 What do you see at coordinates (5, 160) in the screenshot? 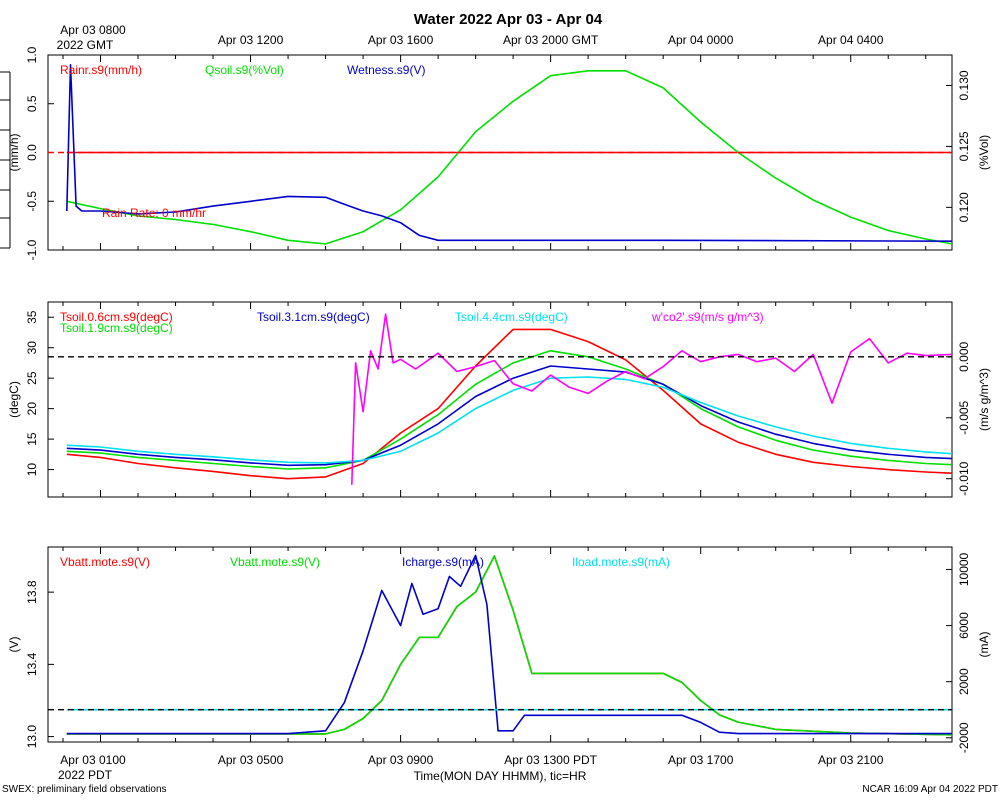
I see `left-tab-marks` at bounding box center [5, 160].